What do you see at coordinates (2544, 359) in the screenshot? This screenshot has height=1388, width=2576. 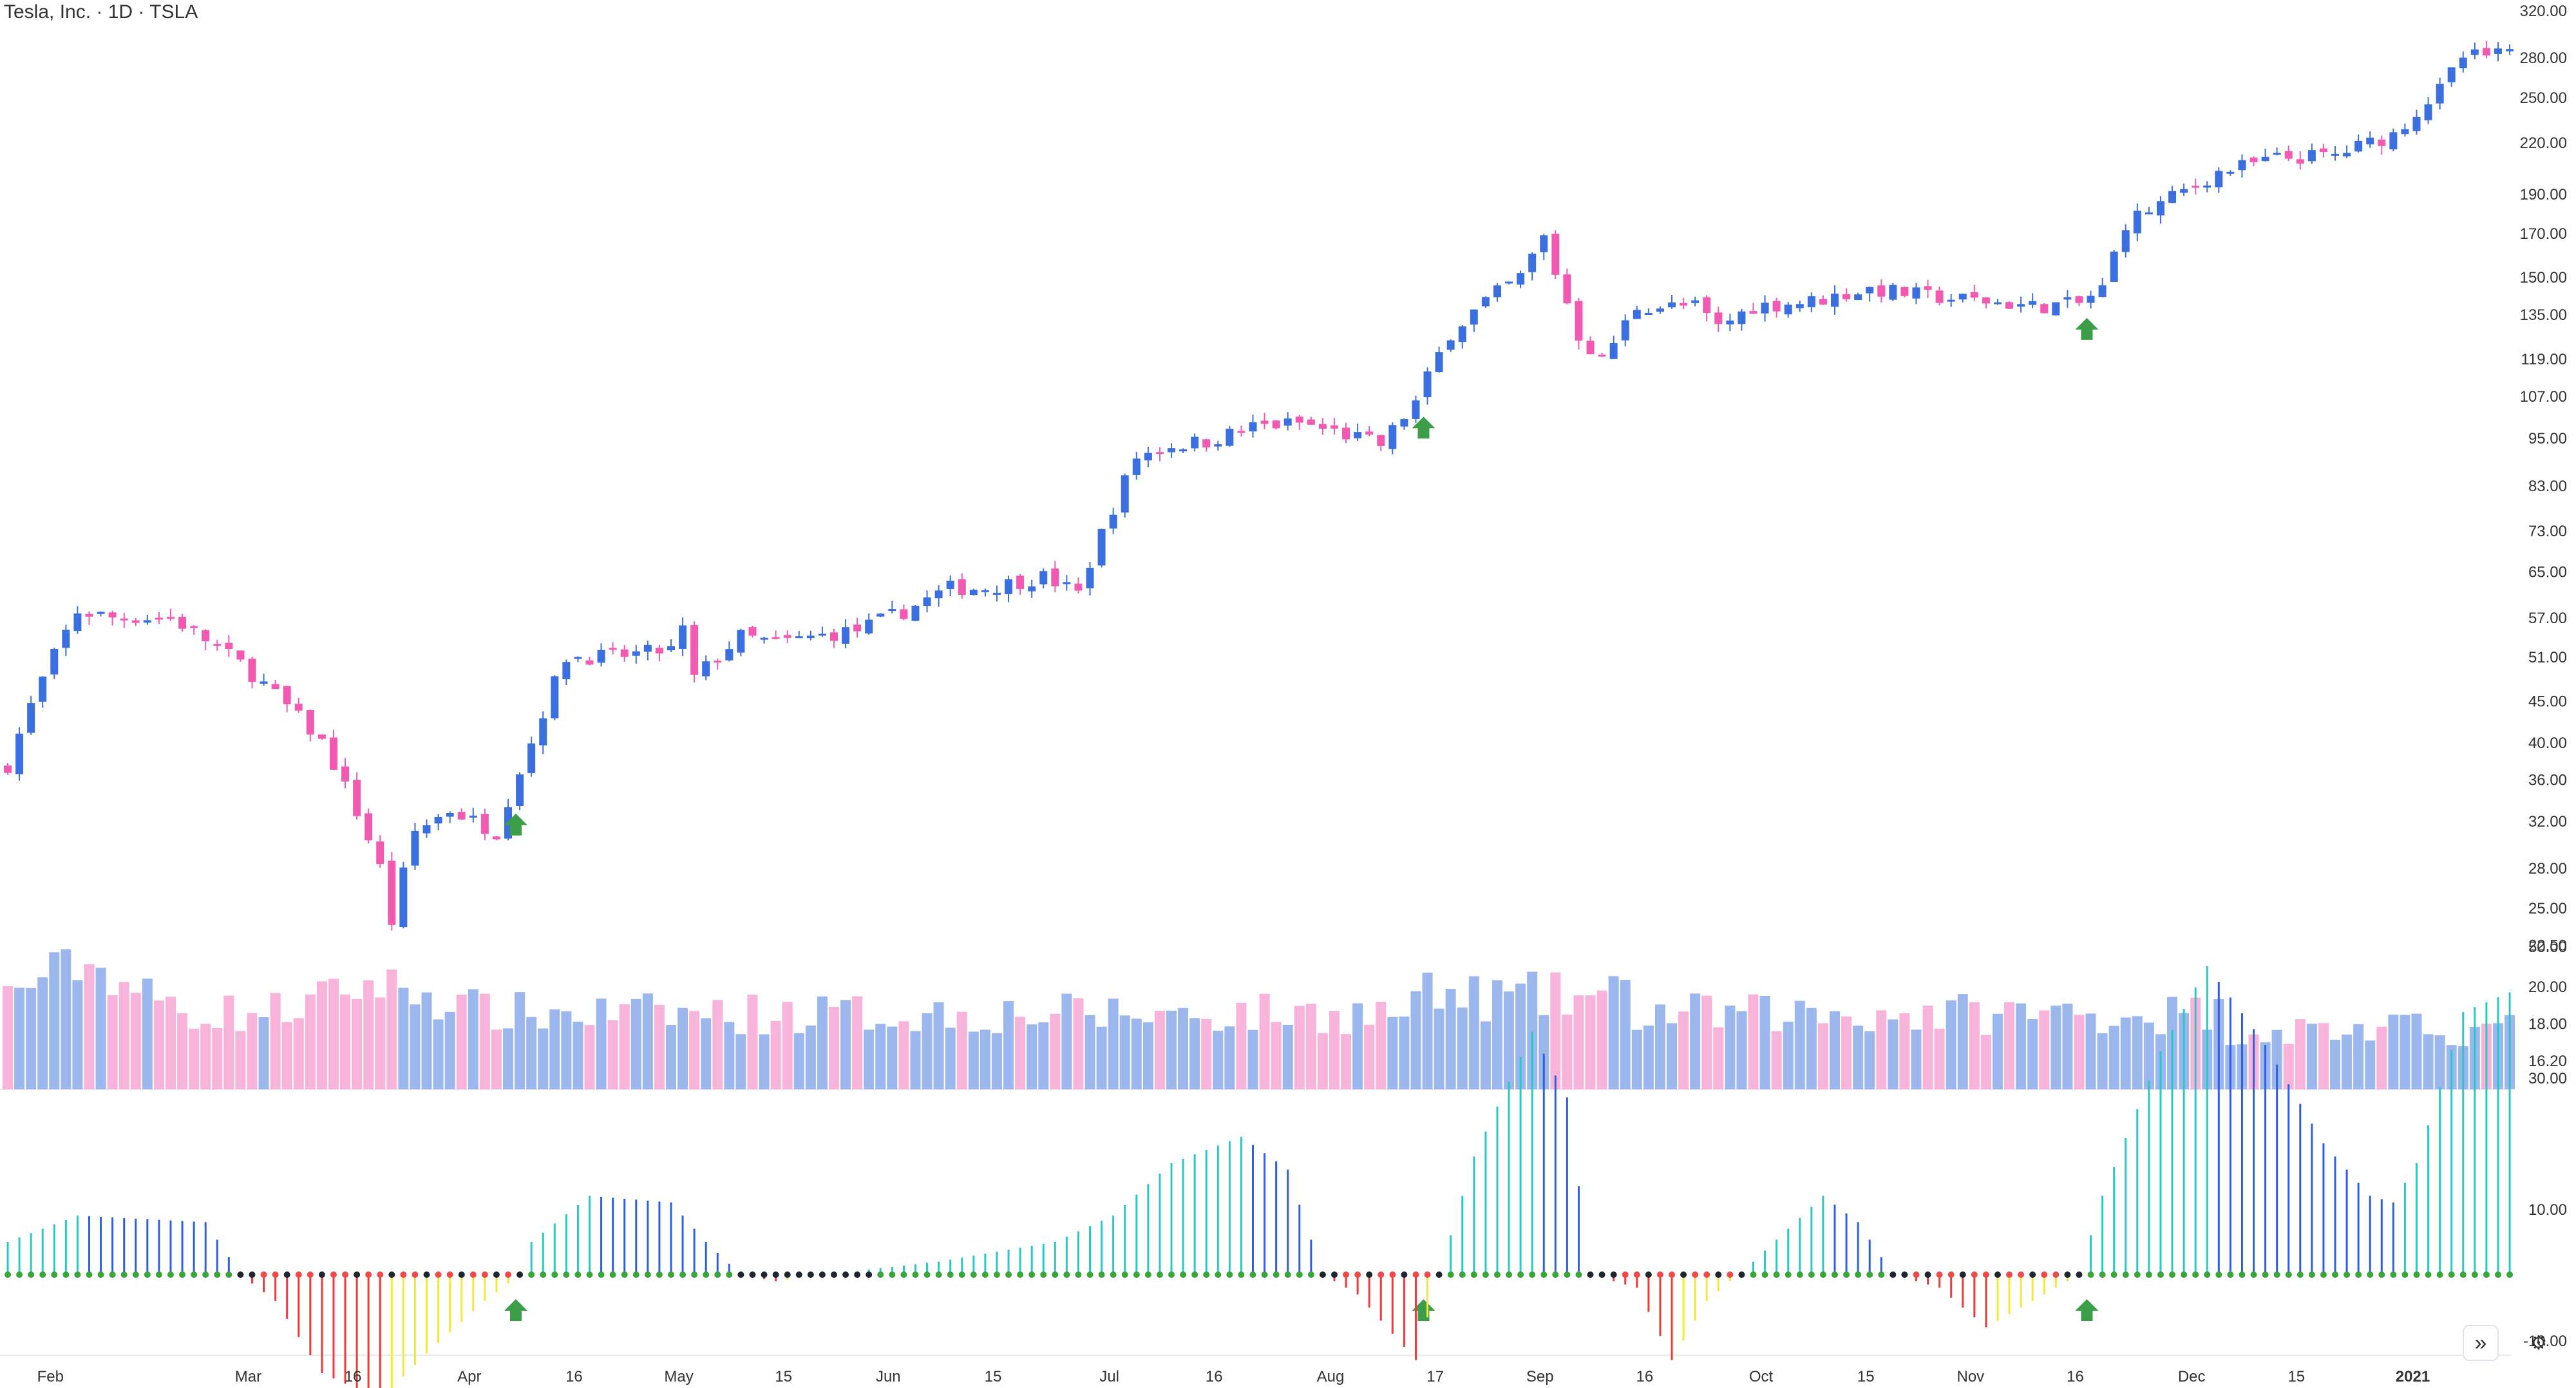 I see `price-axis-label: 119.00` at bounding box center [2544, 359].